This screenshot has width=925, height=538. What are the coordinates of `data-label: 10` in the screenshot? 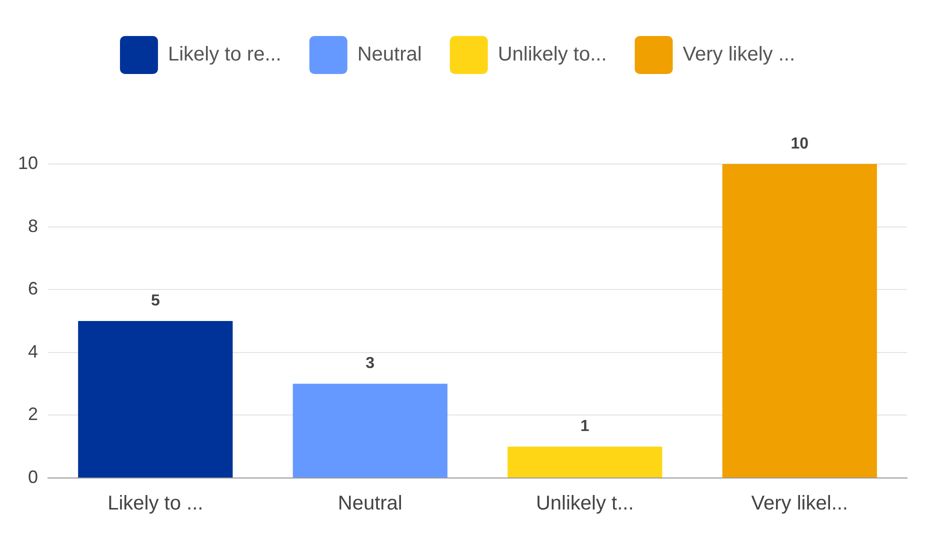 It's located at (799, 143).